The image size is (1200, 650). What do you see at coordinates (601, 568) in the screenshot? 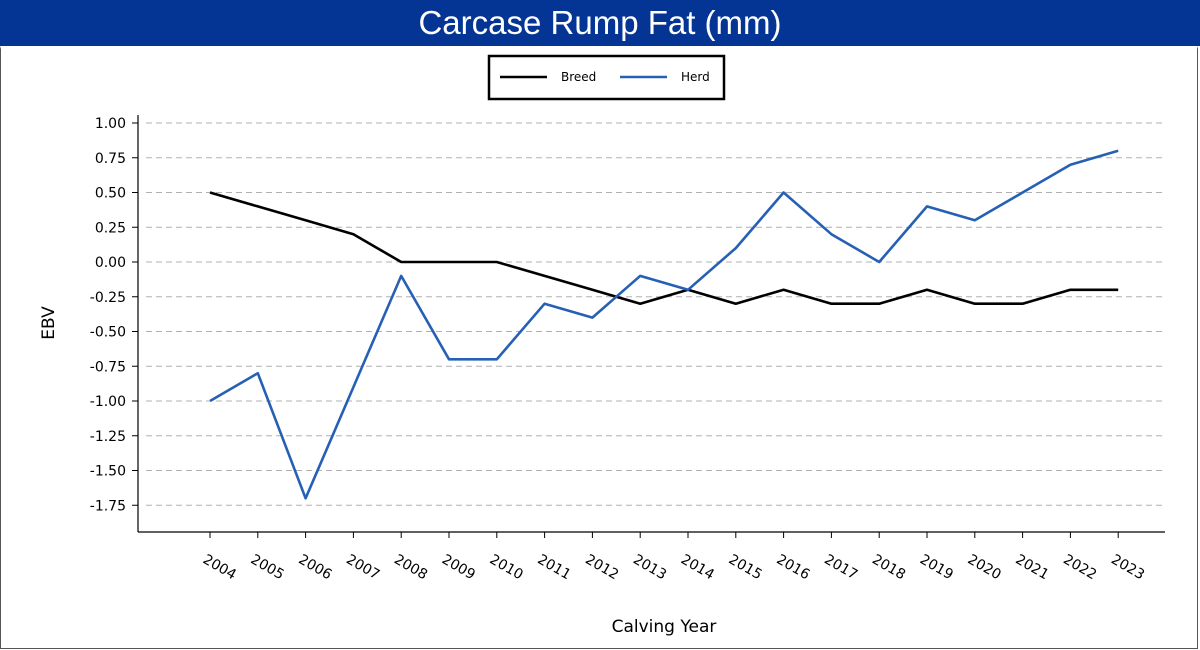
I see `x-tick-label: 2012` at bounding box center [601, 568].